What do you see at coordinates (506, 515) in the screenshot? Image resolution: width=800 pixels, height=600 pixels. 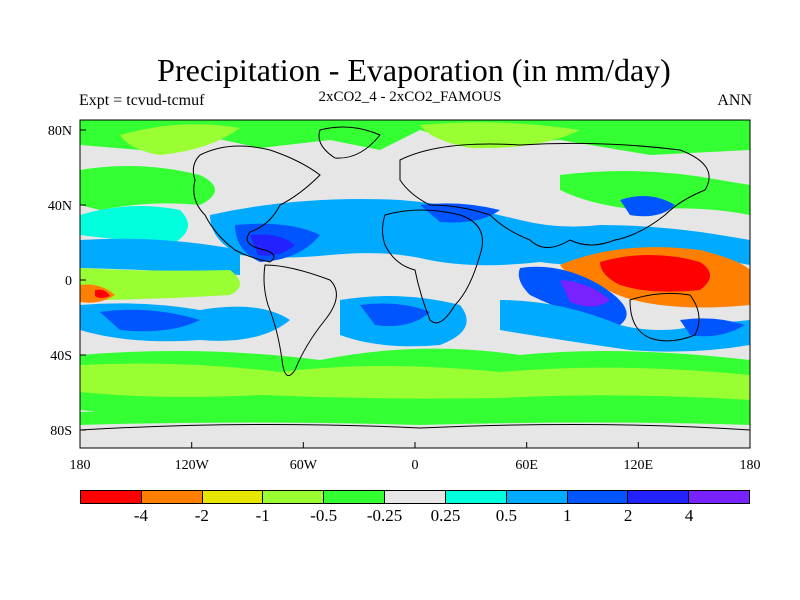 I see `colorbar-label: 0.5` at bounding box center [506, 515].